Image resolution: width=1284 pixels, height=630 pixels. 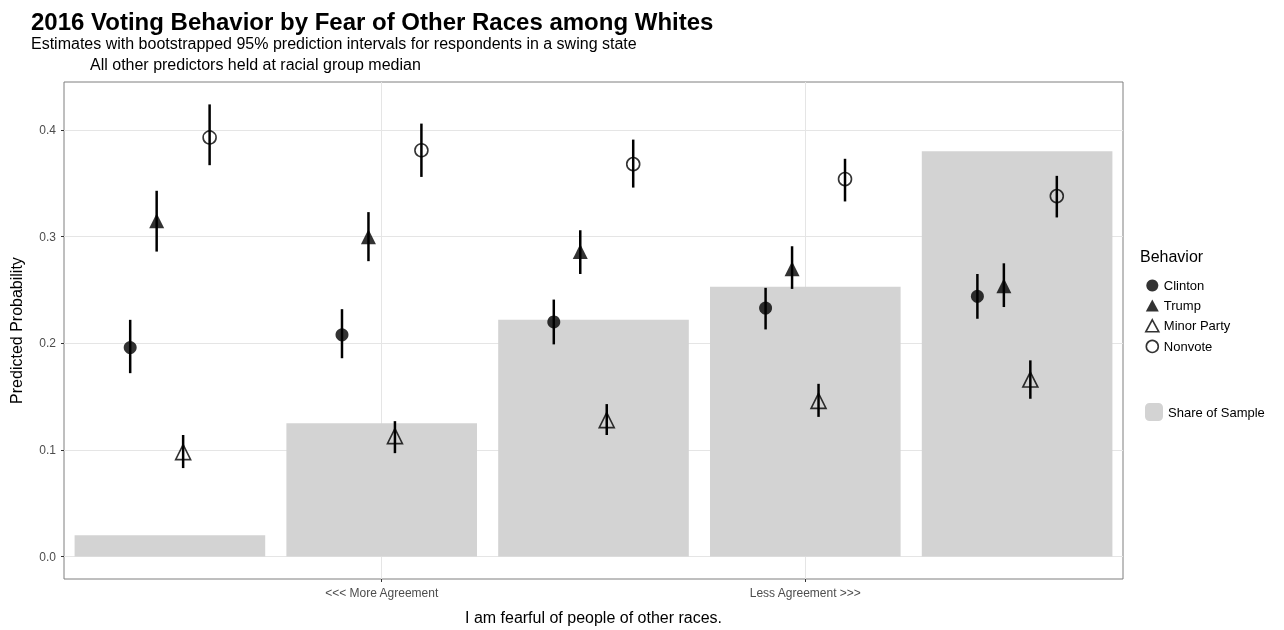 I want to click on legend-label: Trump, so click(x=1182, y=305).